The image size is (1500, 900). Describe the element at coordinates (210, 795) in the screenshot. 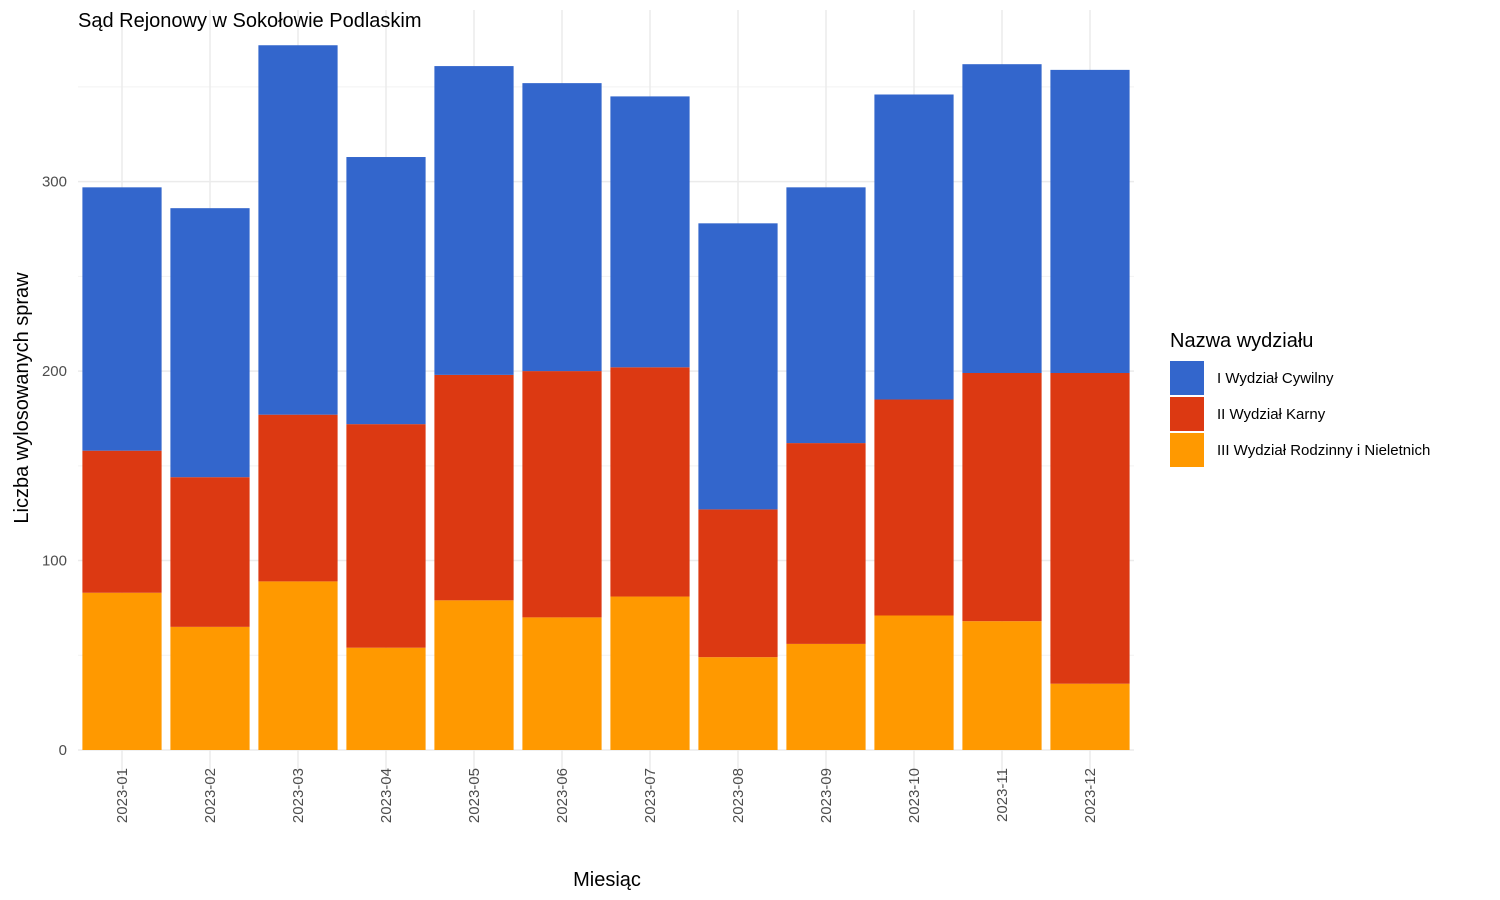

I see `x-tick-label: 2023-02` at that location.